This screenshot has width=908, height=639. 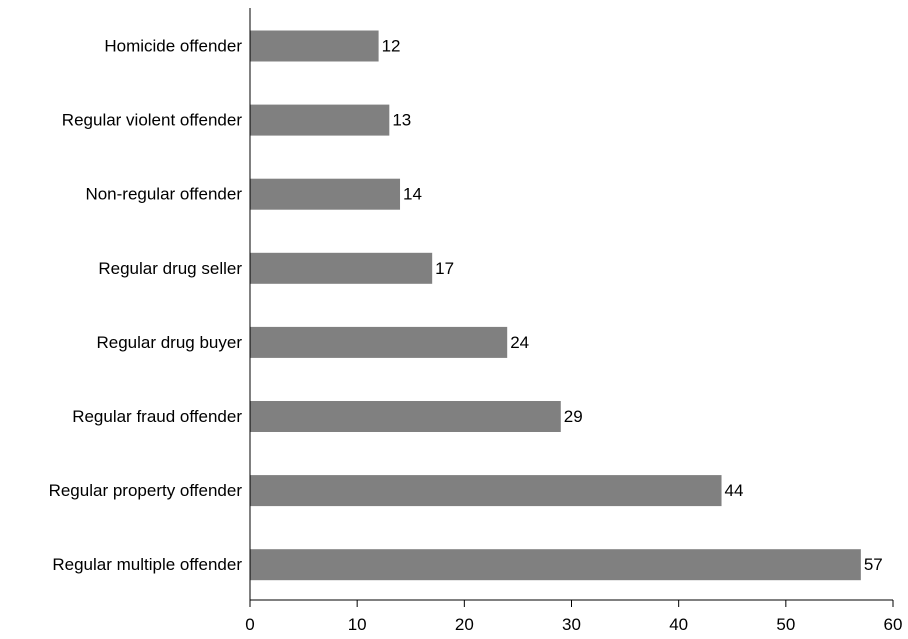 What do you see at coordinates (163, 194) in the screenshot?
I see `category-label: Non-regular offender` at bounding box center [163, 194].